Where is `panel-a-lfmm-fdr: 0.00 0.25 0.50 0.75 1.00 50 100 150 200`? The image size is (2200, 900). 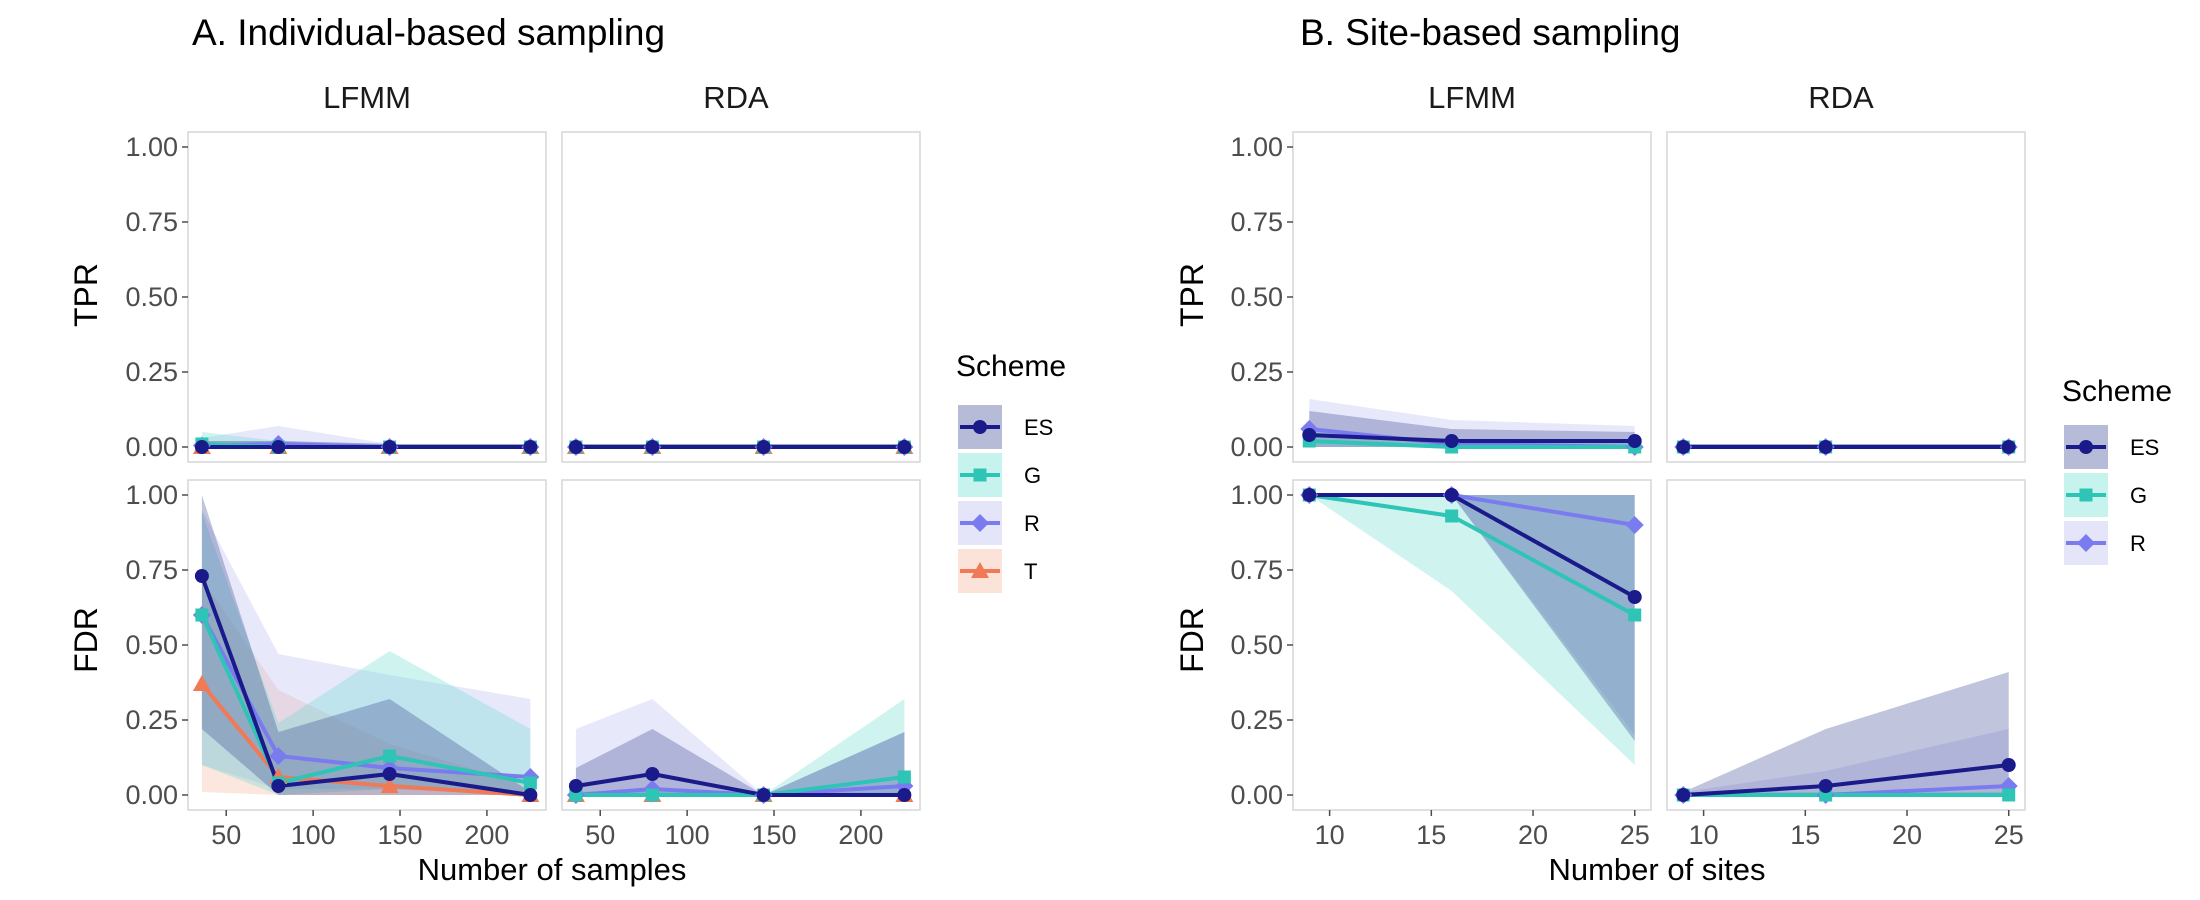
panel-a-lfmm-fdr: 0.00 0.25 0.50 0.75 1.00 50 100 150 200 is located at coordinates (336, 664).